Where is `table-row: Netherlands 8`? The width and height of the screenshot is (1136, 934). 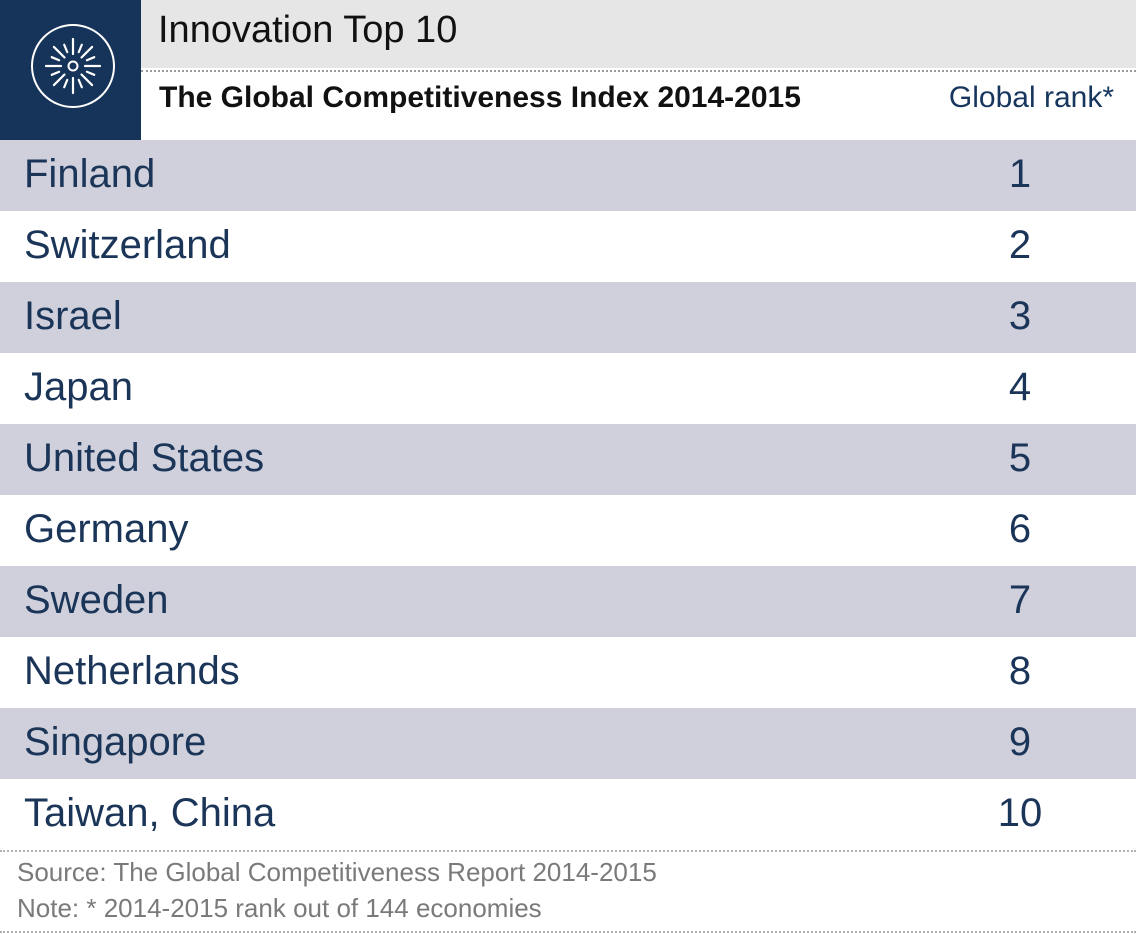
table-row: Netherlands 8 is located at coordinates (568, 672).